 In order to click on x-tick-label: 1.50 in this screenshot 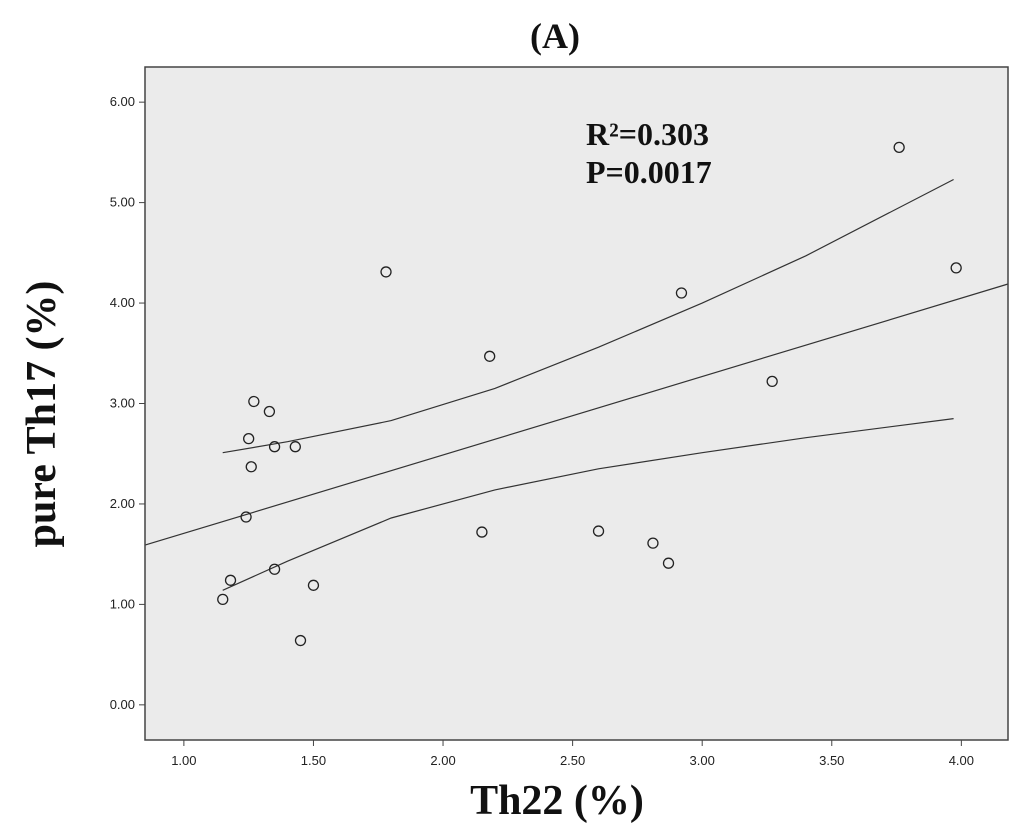, I will do `click(313, 760)`.